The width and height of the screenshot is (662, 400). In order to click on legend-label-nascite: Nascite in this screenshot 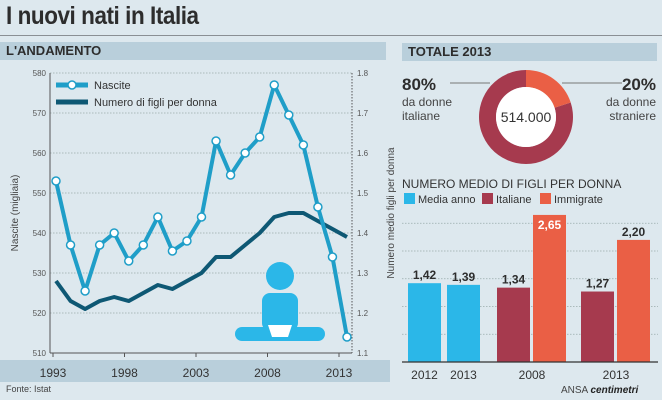, I will do `click(112, 86)`.